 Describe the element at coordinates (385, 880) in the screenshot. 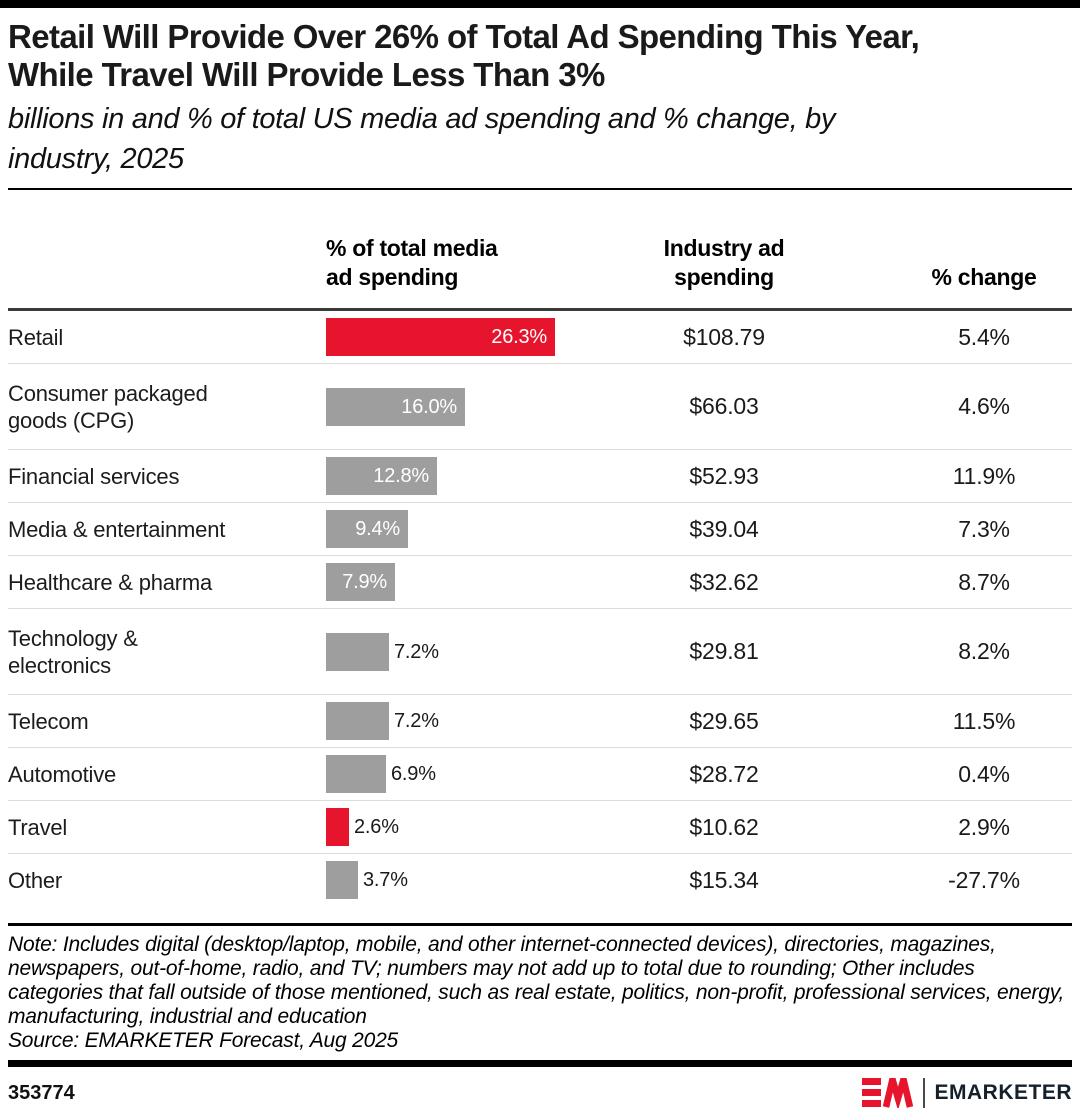

I see `share-value-label: 3.7%` at that location.